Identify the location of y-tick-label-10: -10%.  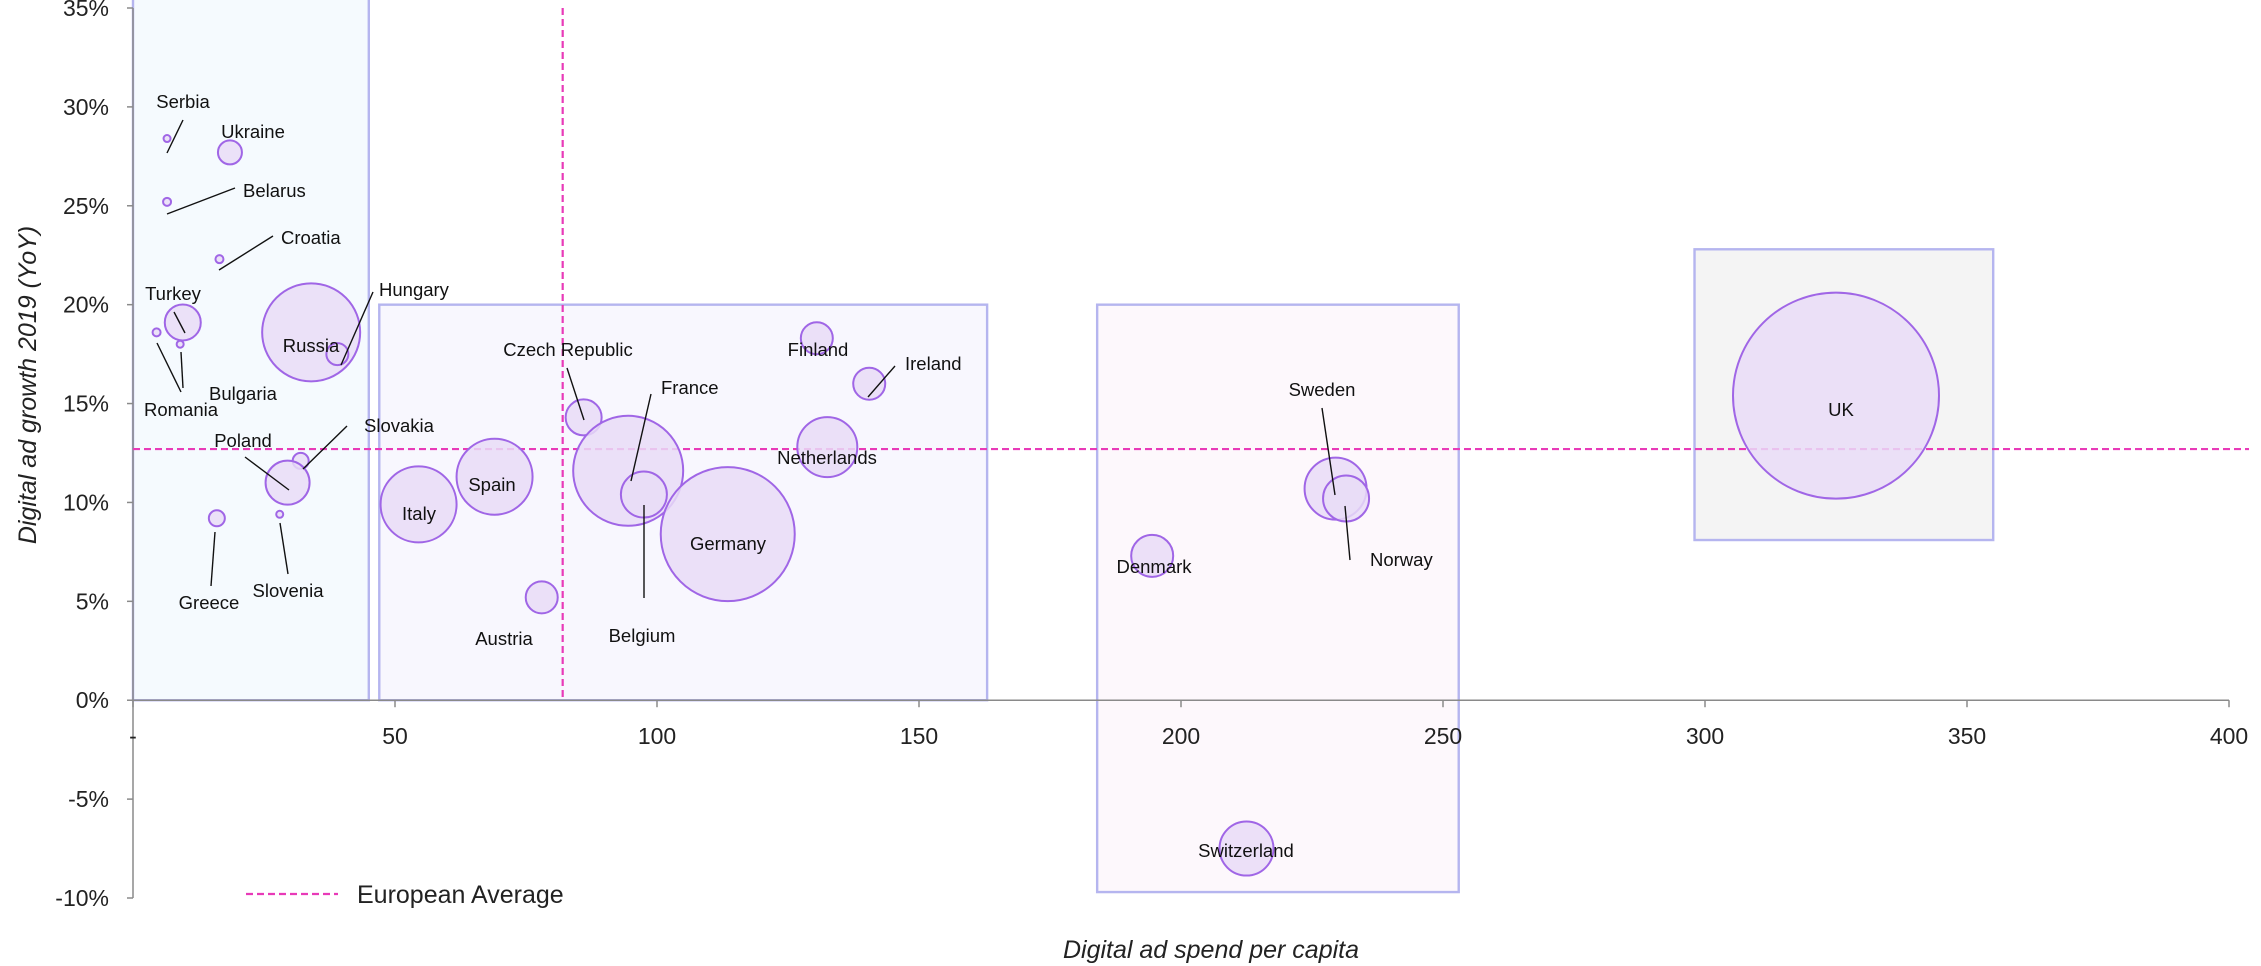
(82, 898).